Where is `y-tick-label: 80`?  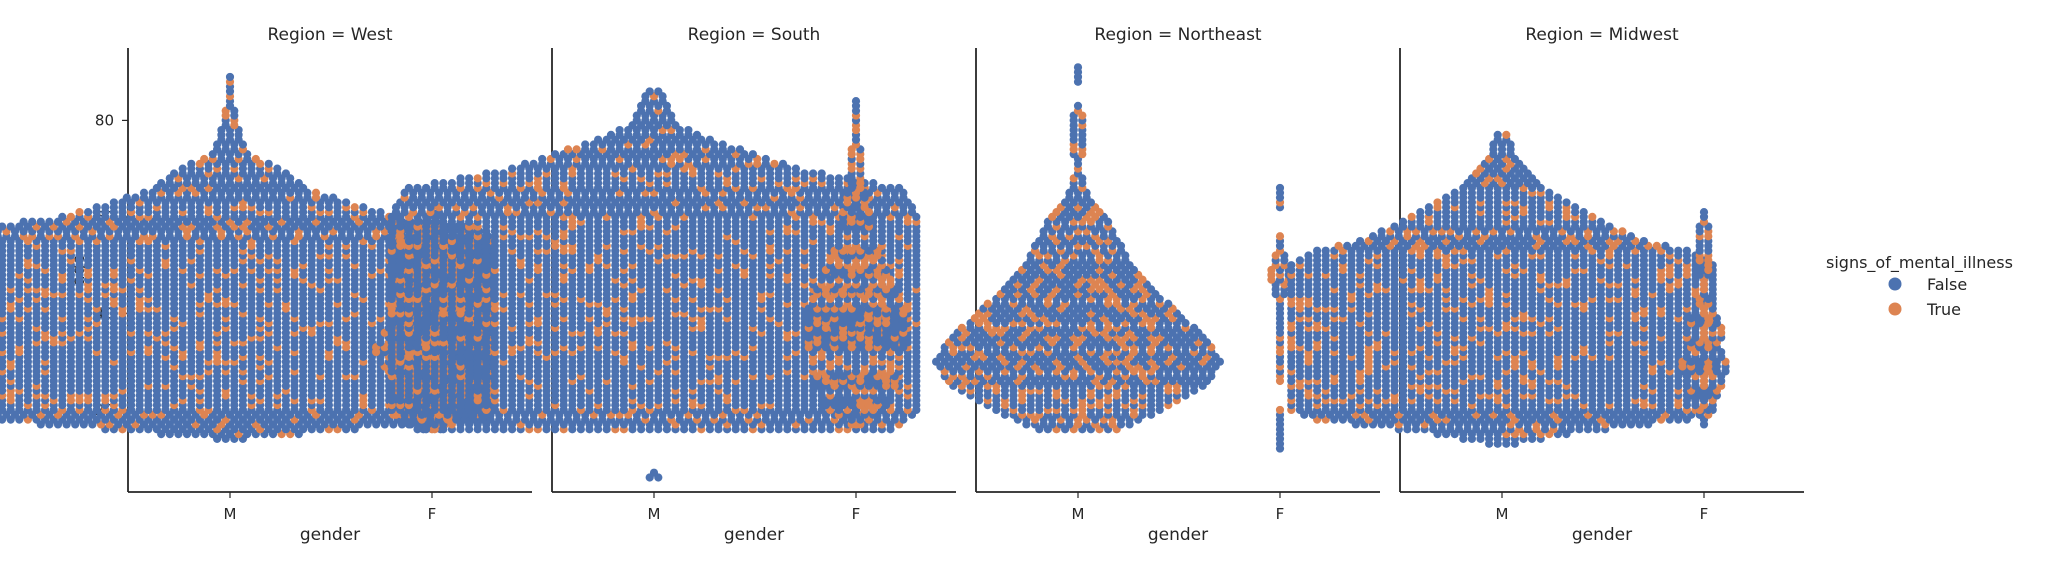 y-tick-label: 80 is located at coordinates (104, 120).